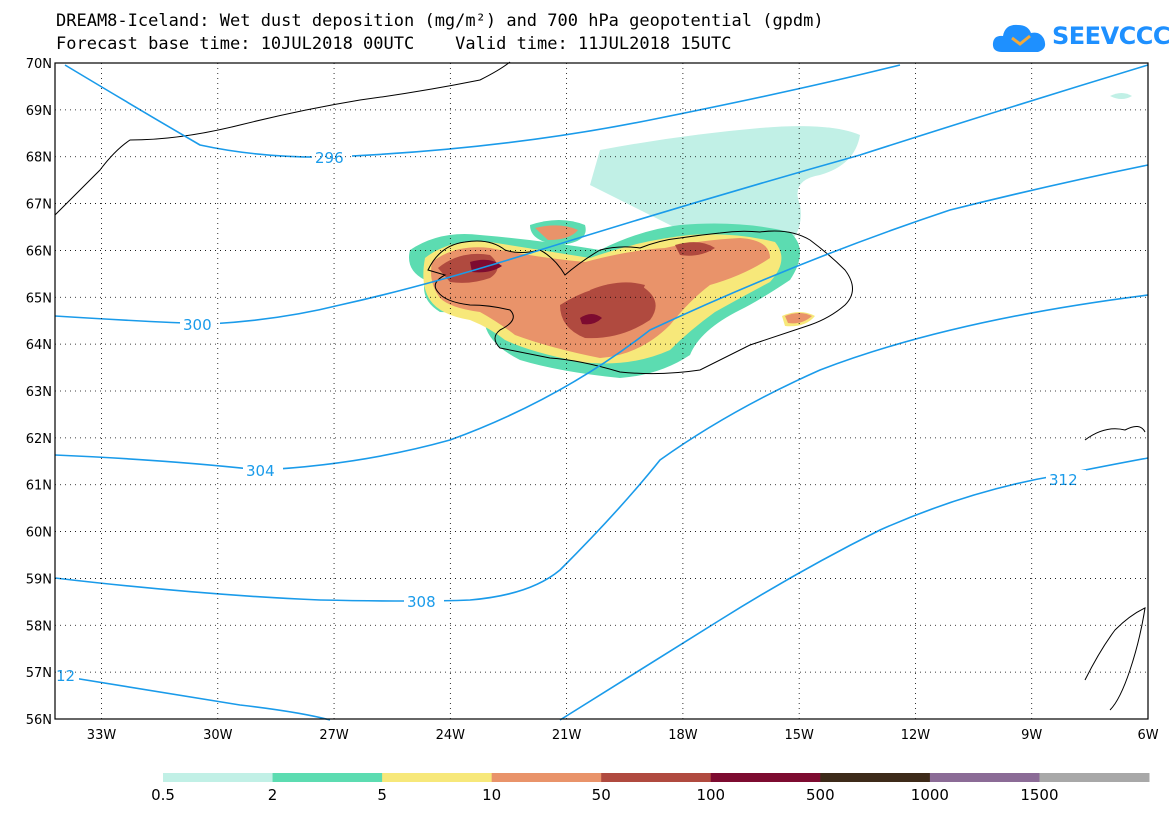  What do you see at coordinates (1039, 795) in the screenshot?
I see `colorbar-label: 1500` at bounding box center [1039, 795].